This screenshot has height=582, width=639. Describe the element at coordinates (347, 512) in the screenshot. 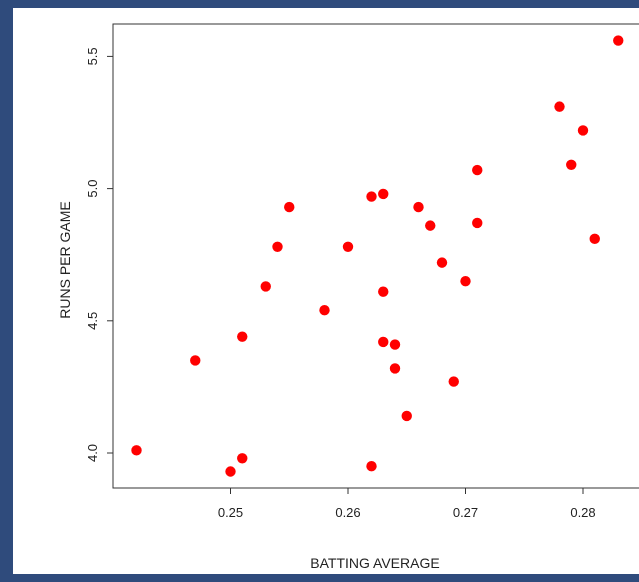

I see `x-tick-label: 0.26` at that location.